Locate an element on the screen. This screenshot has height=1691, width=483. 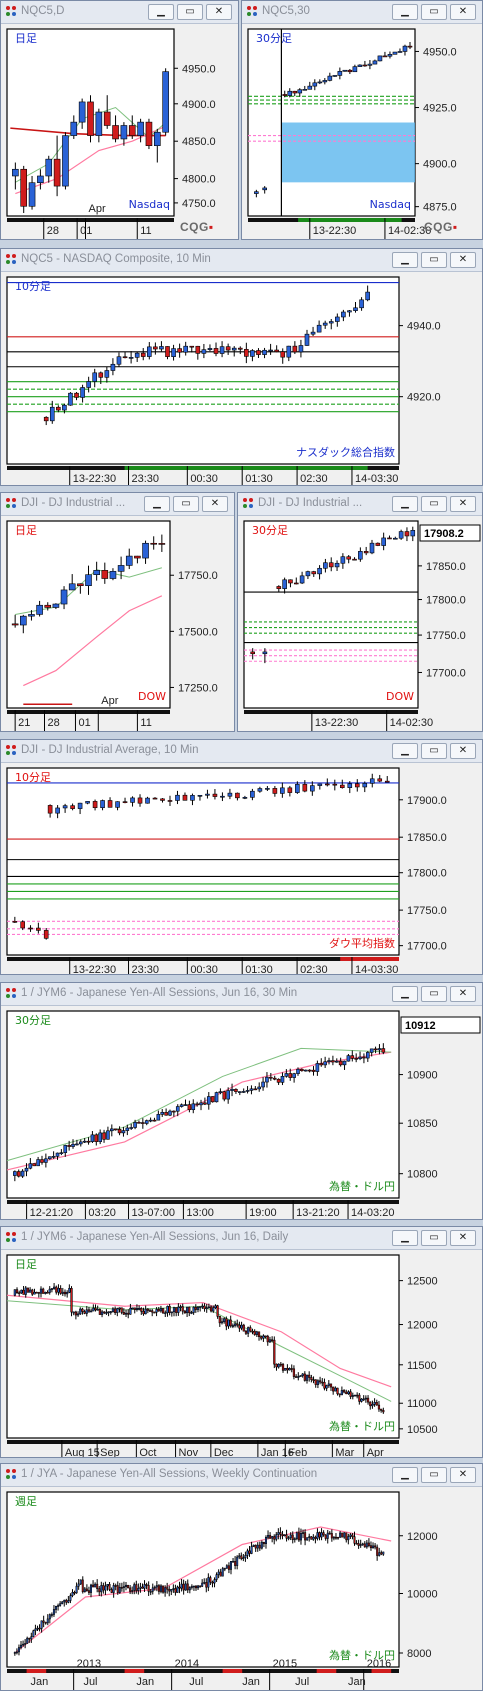
window-titlebar: NQC5,30 ▁ ▭ ✕ is located at coordinates (362, 12).